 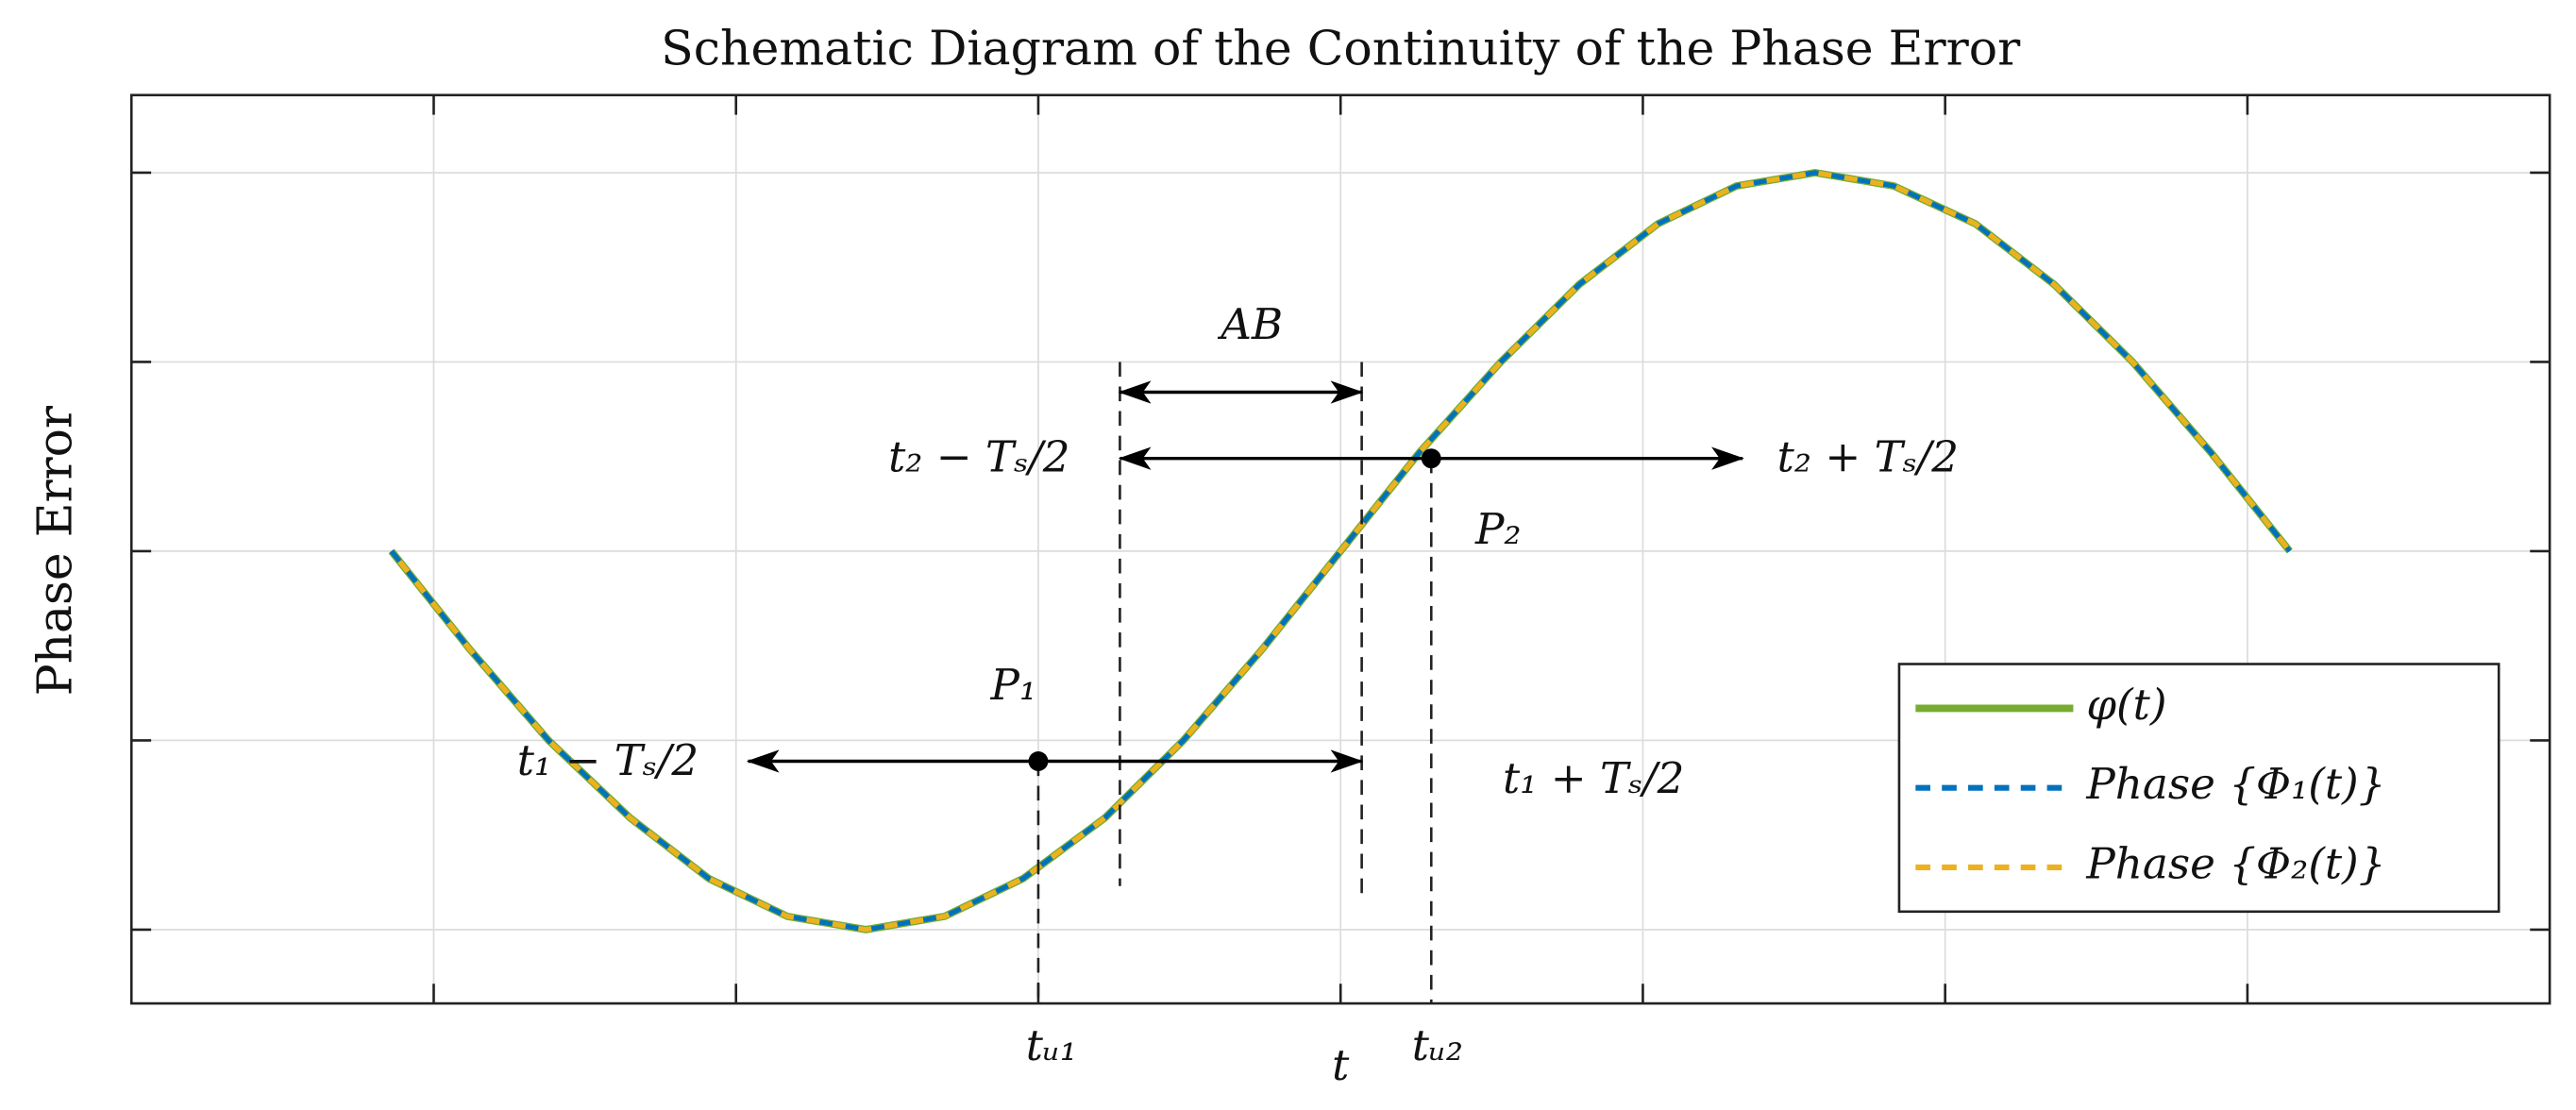 What do you see at coordinates (55, 550) in the screenshot?
I see `y-axis-label: Phase Error` at bounding box center [55, 550].